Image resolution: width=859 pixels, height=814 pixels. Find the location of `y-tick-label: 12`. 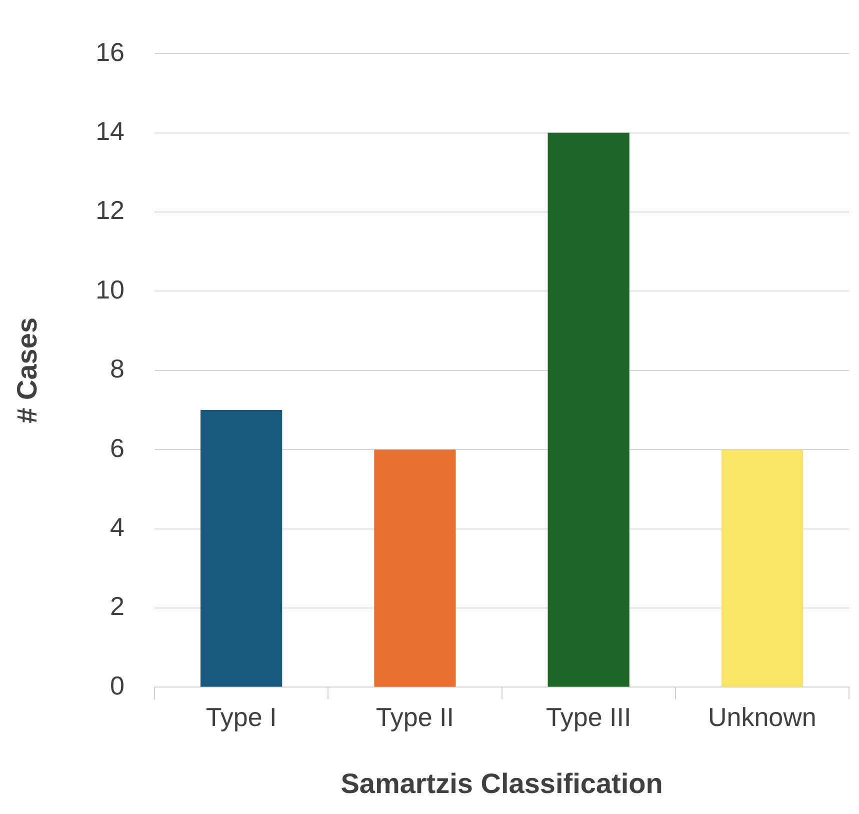

y-tick-label: 12 is located at coordinates (110, 210).